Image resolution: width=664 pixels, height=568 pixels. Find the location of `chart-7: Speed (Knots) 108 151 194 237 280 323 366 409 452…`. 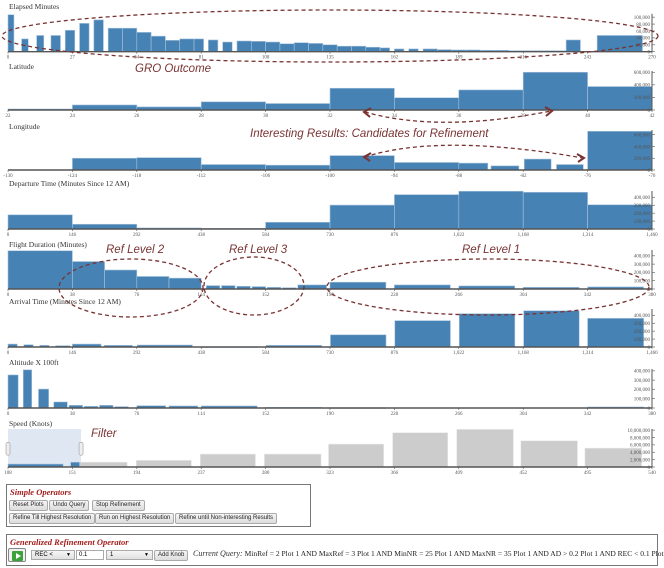

chart-7: Speed (Knots) 108 151 194 237 280 323 366 409 452… is located at coordinates (330, 447).